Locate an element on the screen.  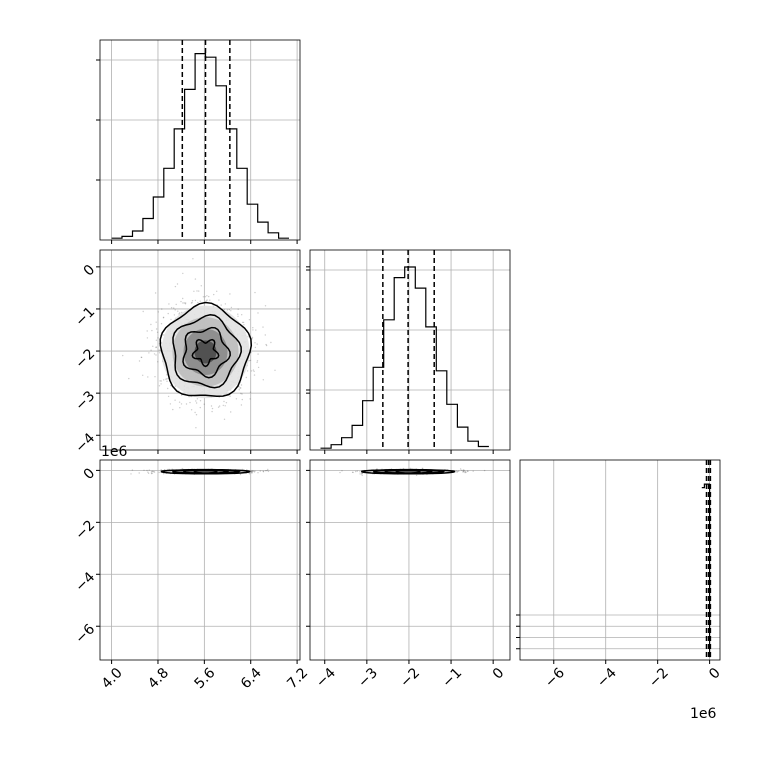
xtick-label-1-4: 0 is located at coordinates (499, 674).